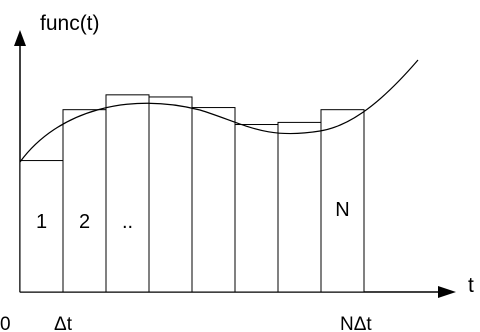  I want to click on bar-label-2: 2, so click(84, 222).